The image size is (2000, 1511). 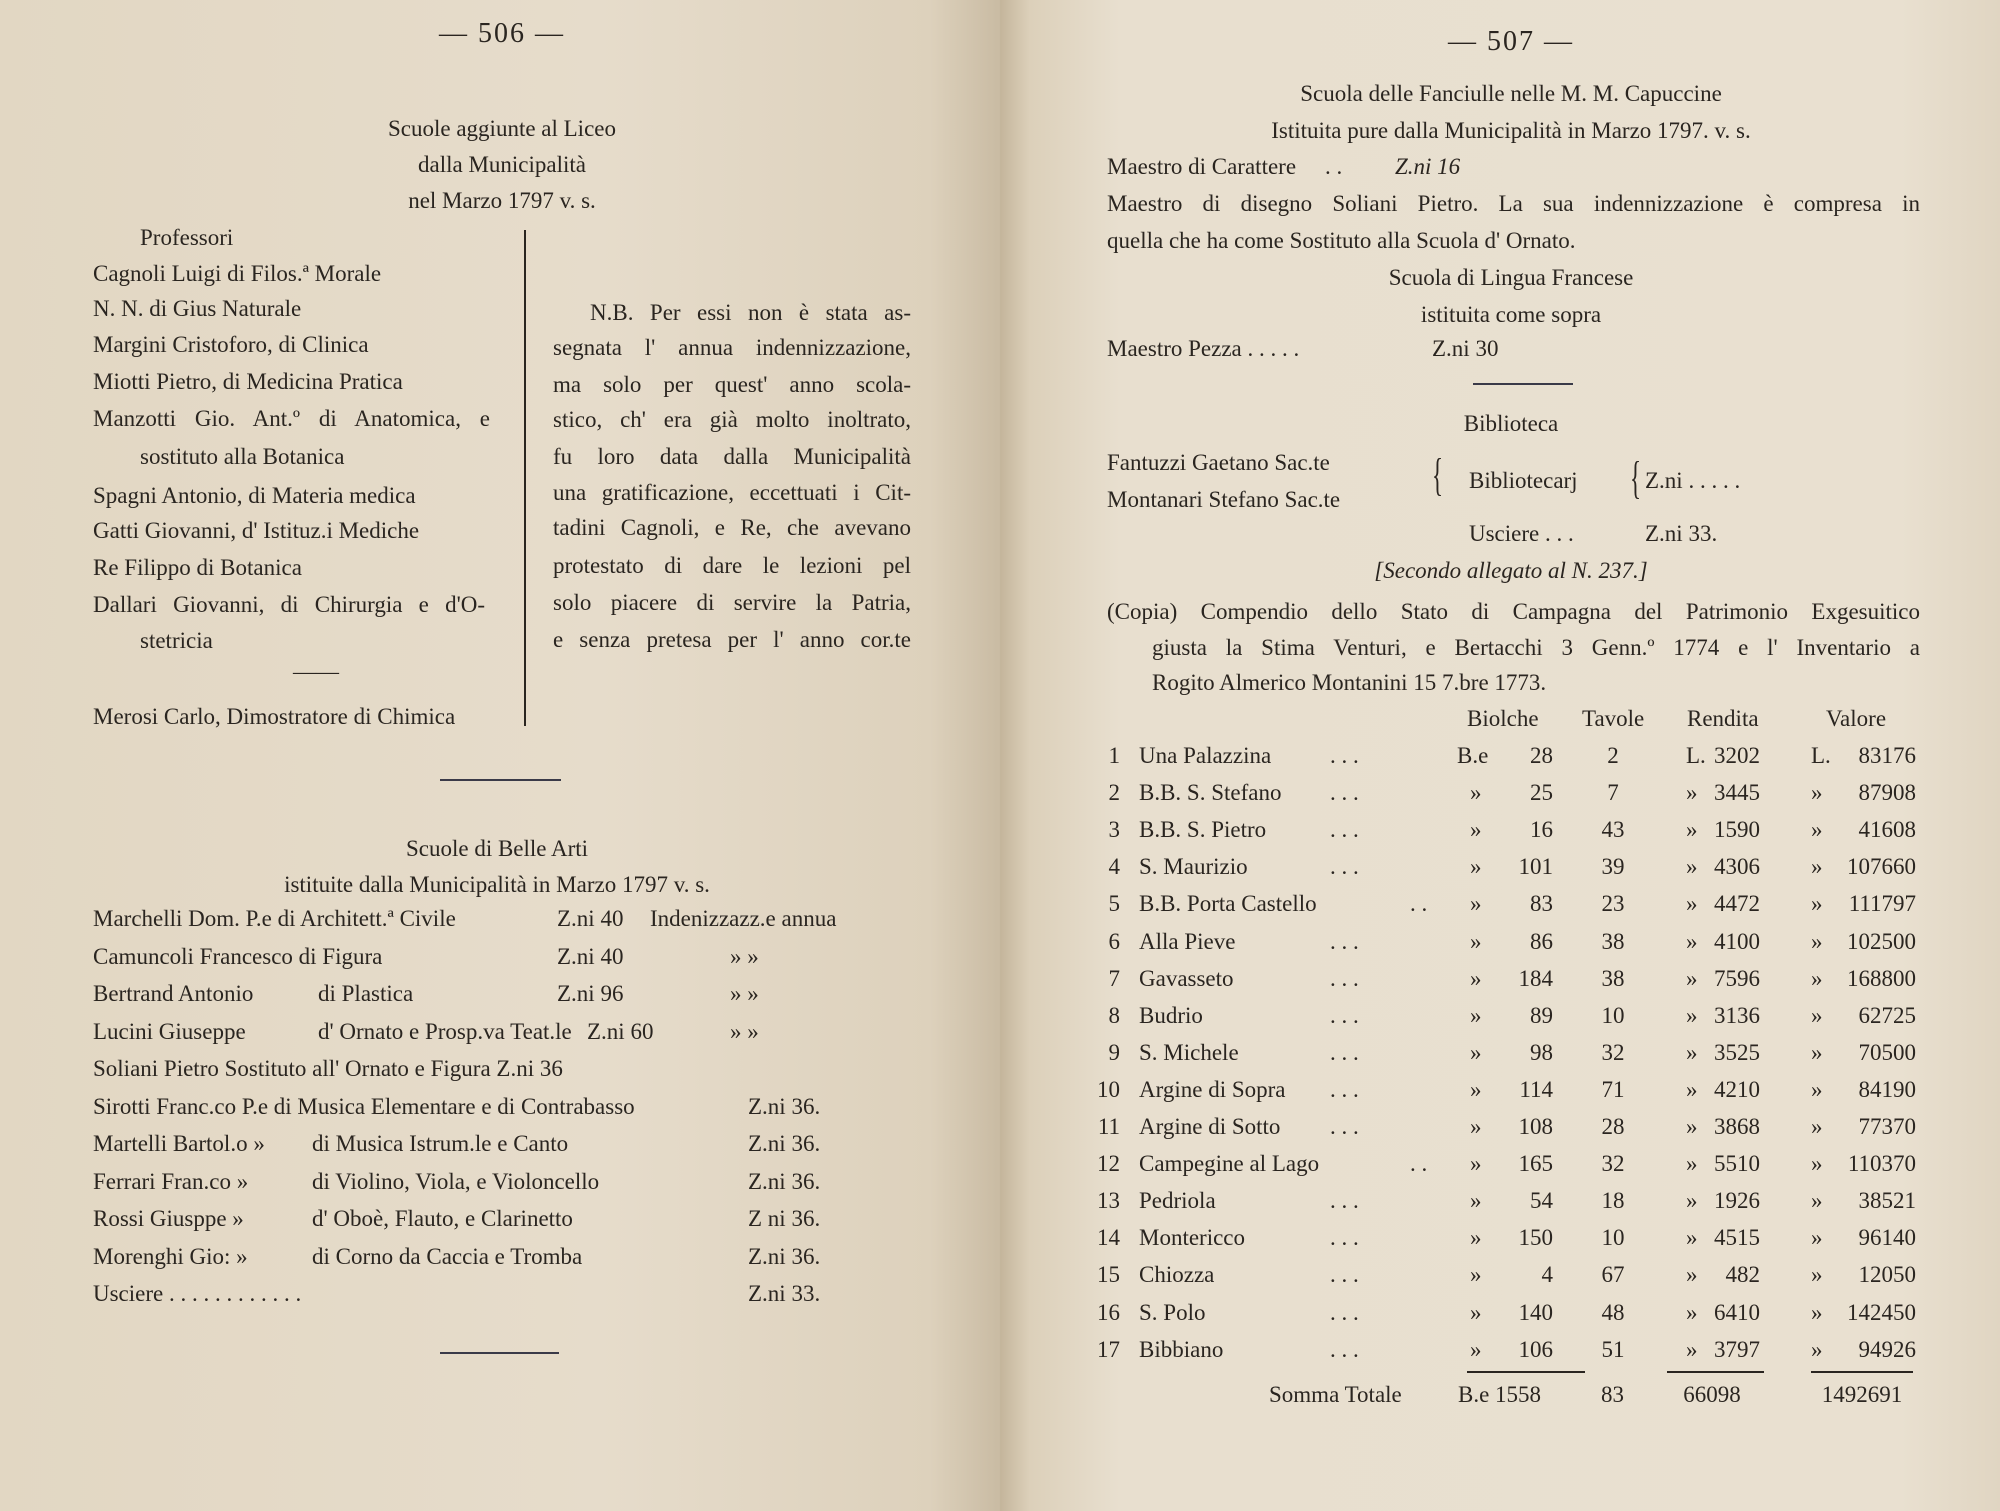 What do you see at coordinates (1526, 1372) in the screenshot?
I see `sum-line` at bounding box center [1526, 1372].